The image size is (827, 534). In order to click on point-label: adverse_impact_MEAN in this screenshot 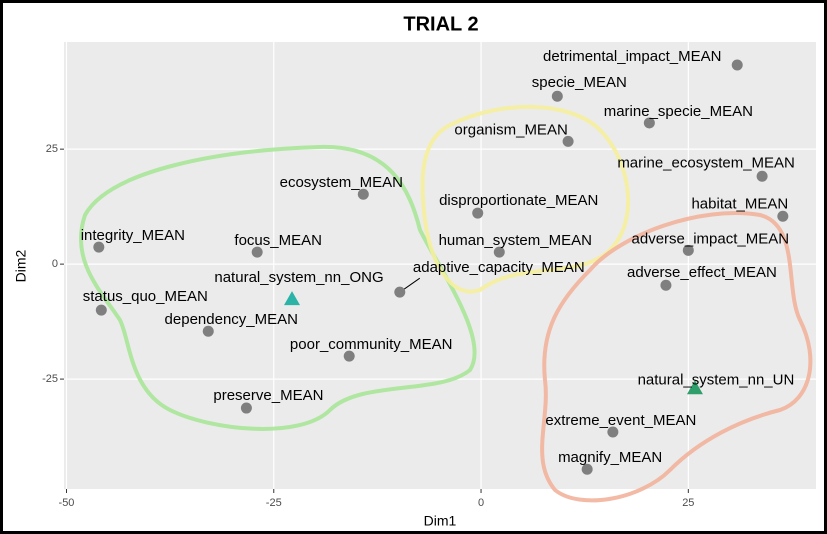, I will do `click(711, 238)`.